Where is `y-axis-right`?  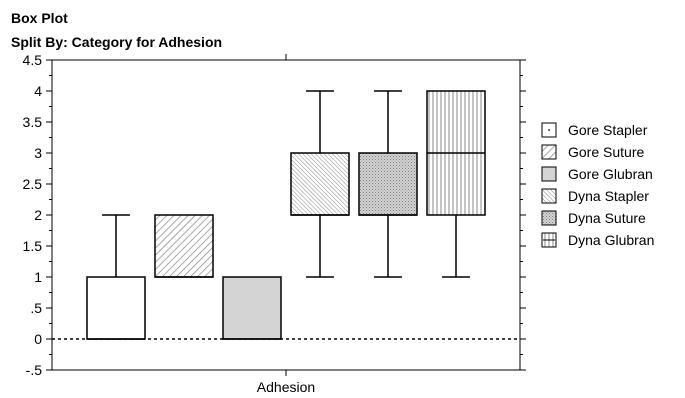 y-axis-right is located at coordinates (522, 215).